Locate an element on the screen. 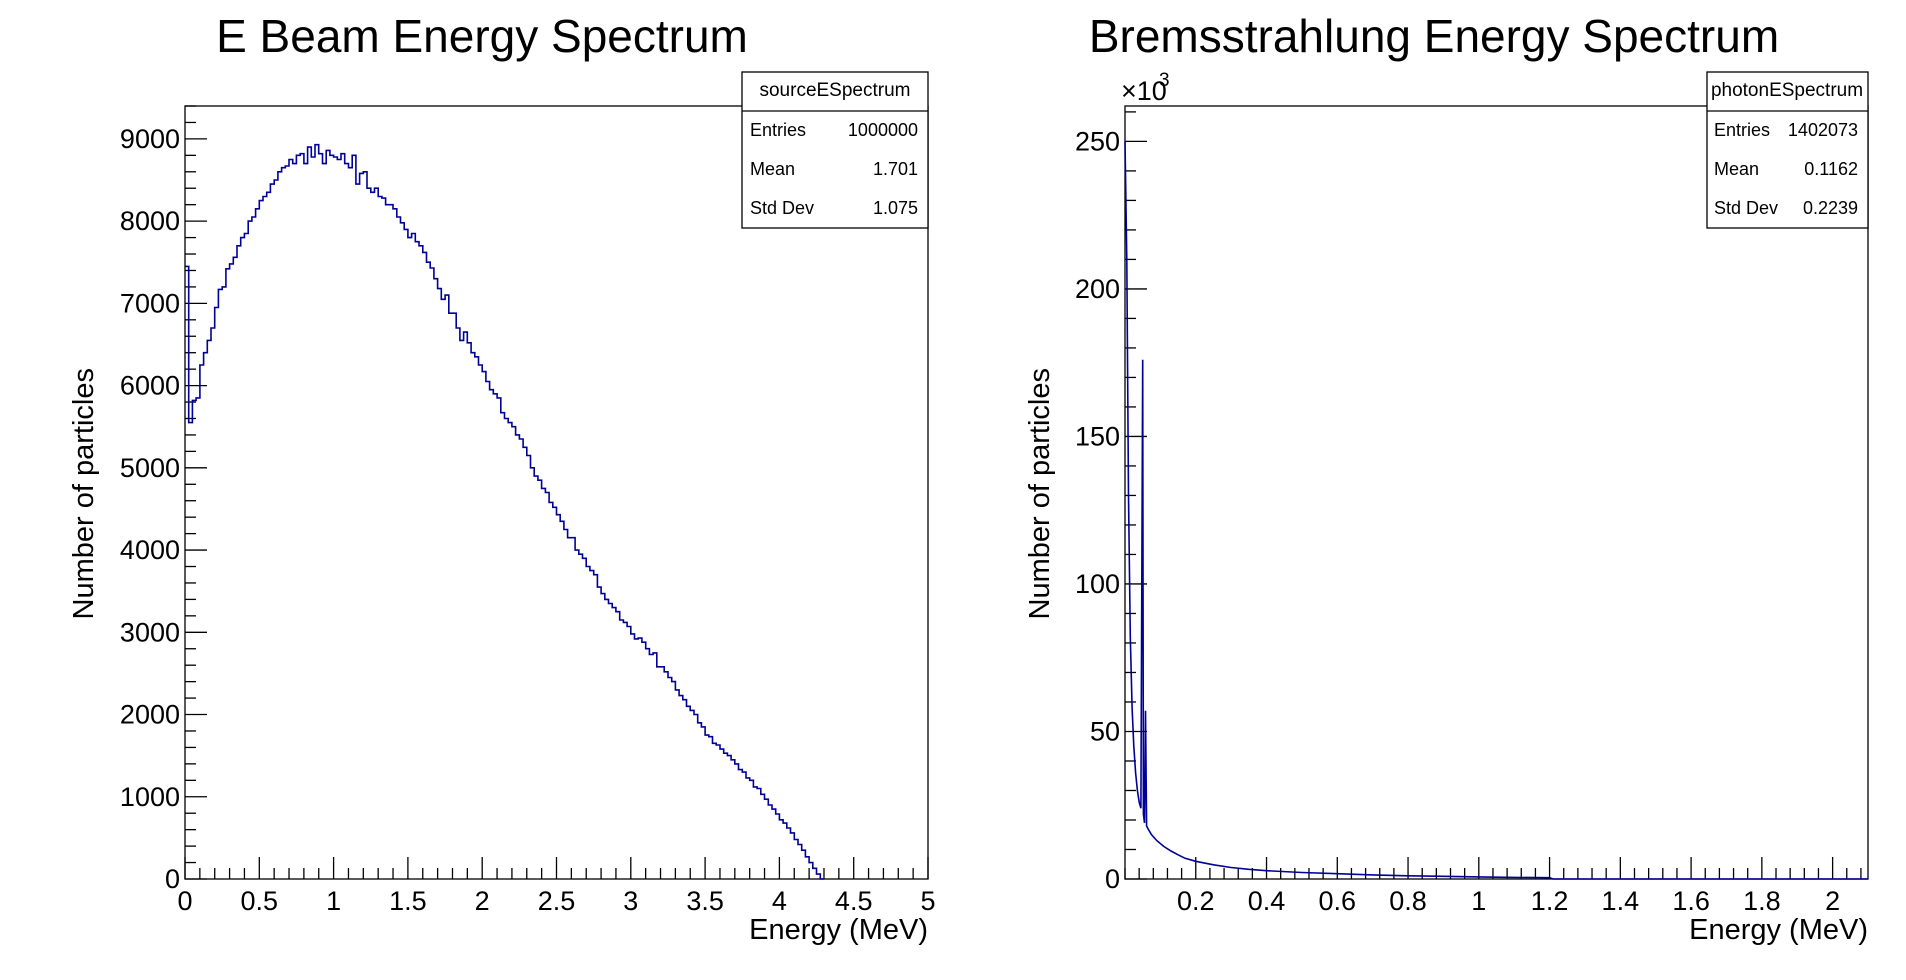 The image size is (1906, 980). left-y-tick-label: 1000 is located at coordinates (150, 797).